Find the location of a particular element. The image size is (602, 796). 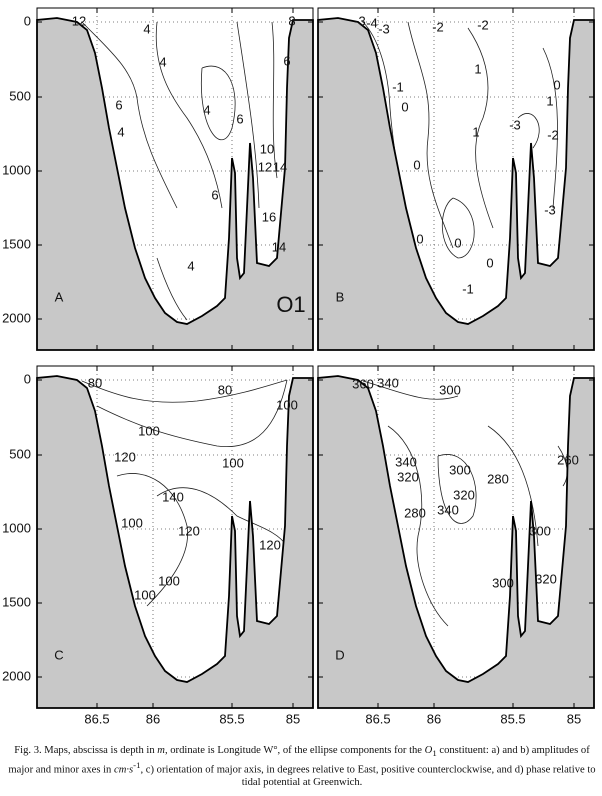

caption-text: 1 is located at coordinates (434, 753).